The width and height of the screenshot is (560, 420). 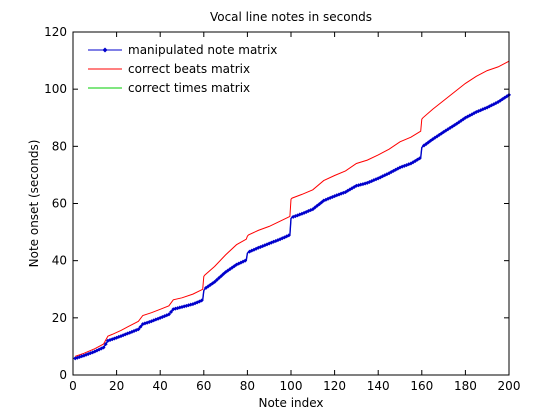 What do you see at coordinates (509, 386) in the screenshot?
I see `x-tick-label: 200` at bounding box center [509, 386].